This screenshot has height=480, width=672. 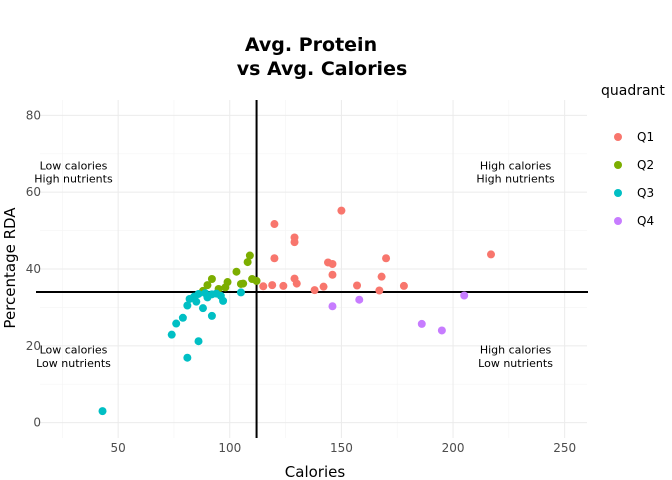 What do you see at coordinates (645, 165) in the screenshot?
I see `legend-label-q2: Q2` at bounding box center [645, 165].